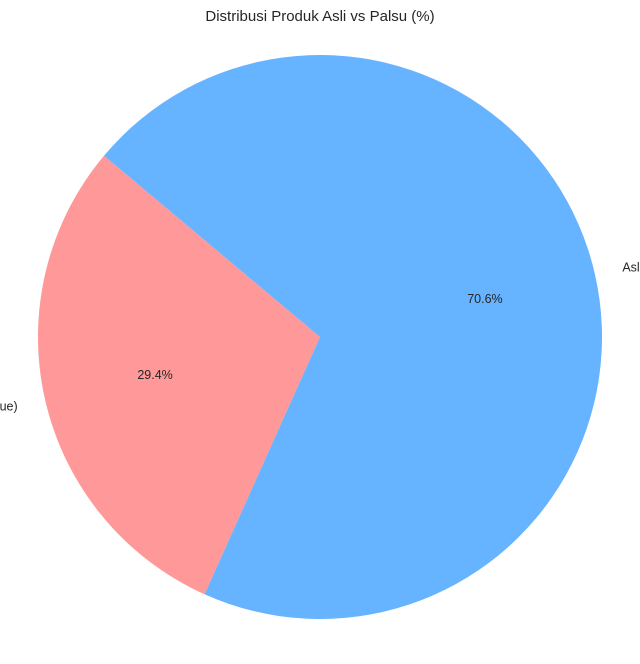 Image resolution: width=640 pixels, height=664 pixels. Describe the element at coordinates (484, 299) in the screenshot. I see `pie-percent-label-1: 70.6%` at that location.